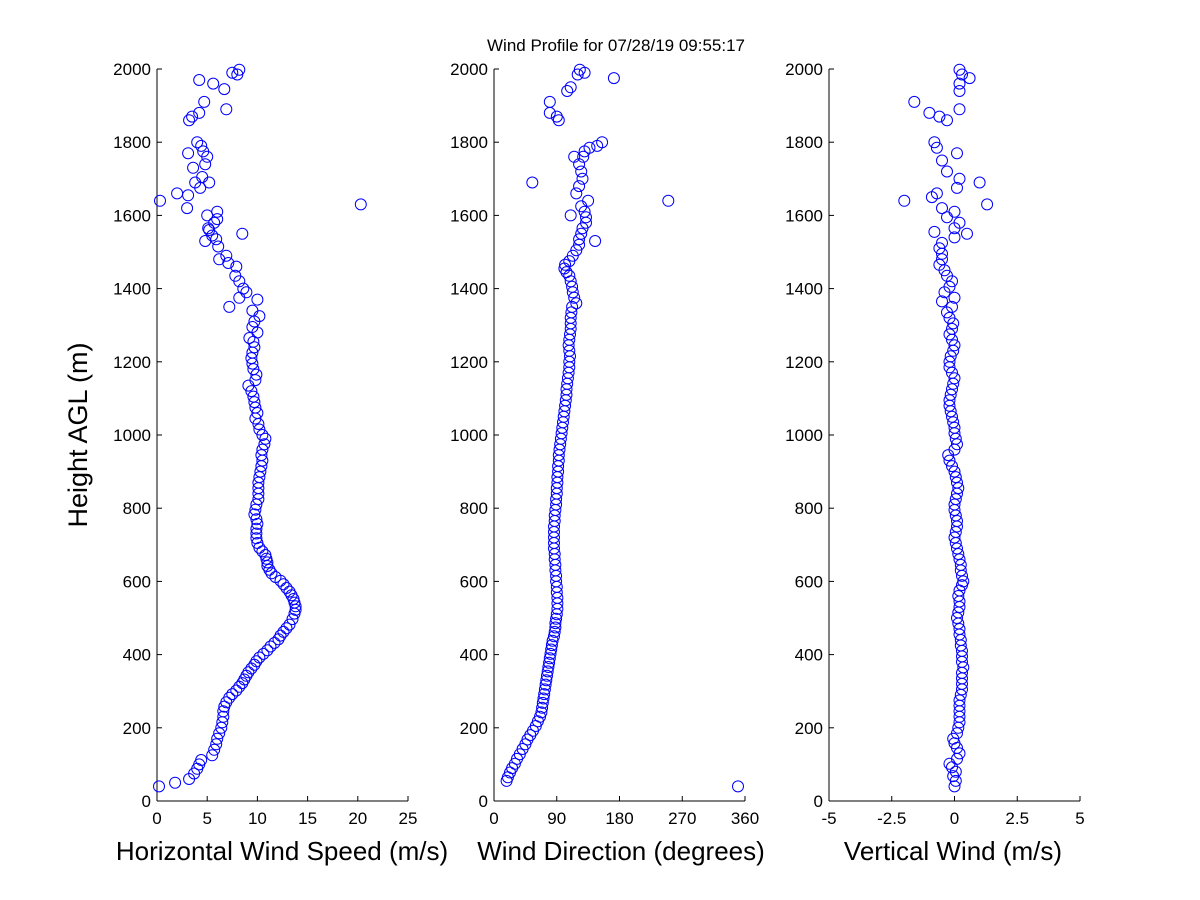 Image resolution: width=1200 pixels, height=900 pixels. What do you see at coordinates (137, 655) in the screenshot?
I see `y-tick-label: 400` at bounding box center [137, 655].